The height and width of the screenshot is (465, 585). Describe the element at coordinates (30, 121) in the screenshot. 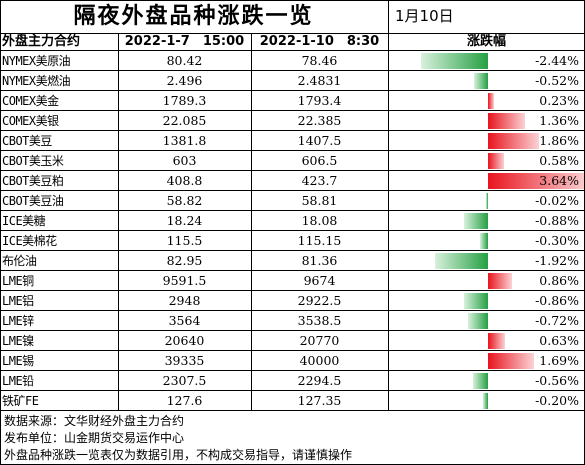

I see `contract-name: COMEX美银` at that location.